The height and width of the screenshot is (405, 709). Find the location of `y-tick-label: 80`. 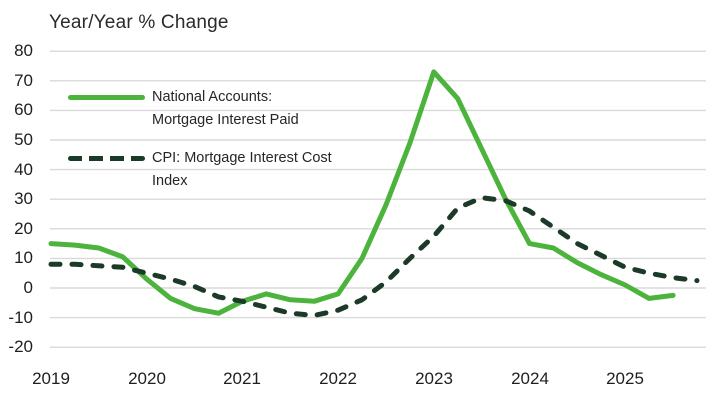

y-tick-label: 80 is located at coordinates (23, 50).